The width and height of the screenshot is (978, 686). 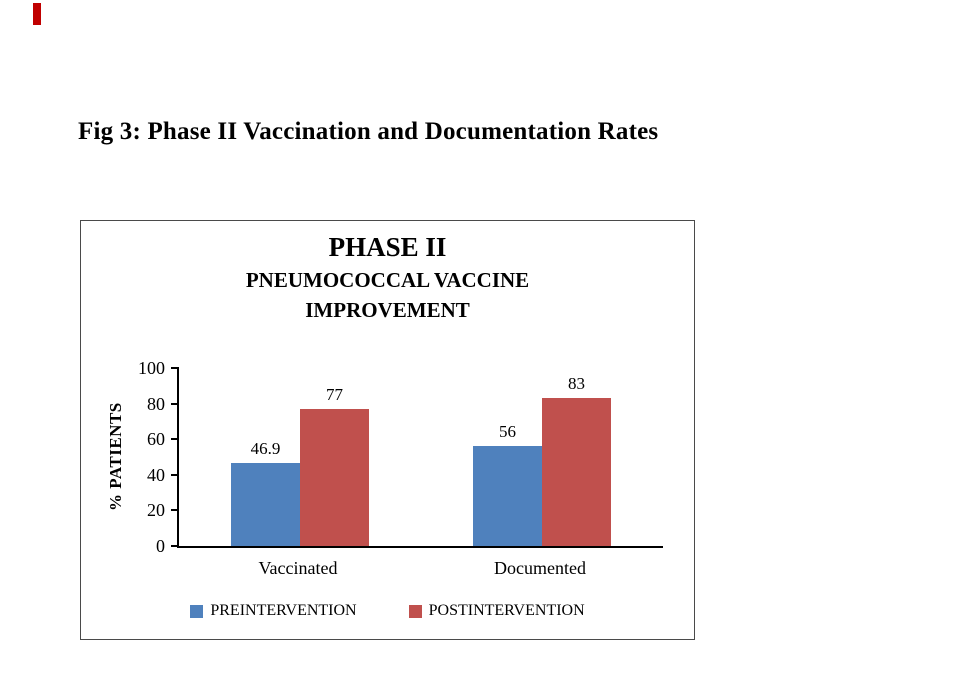 I want to click on y-tick-label: 20, so click(x=156, y=510).